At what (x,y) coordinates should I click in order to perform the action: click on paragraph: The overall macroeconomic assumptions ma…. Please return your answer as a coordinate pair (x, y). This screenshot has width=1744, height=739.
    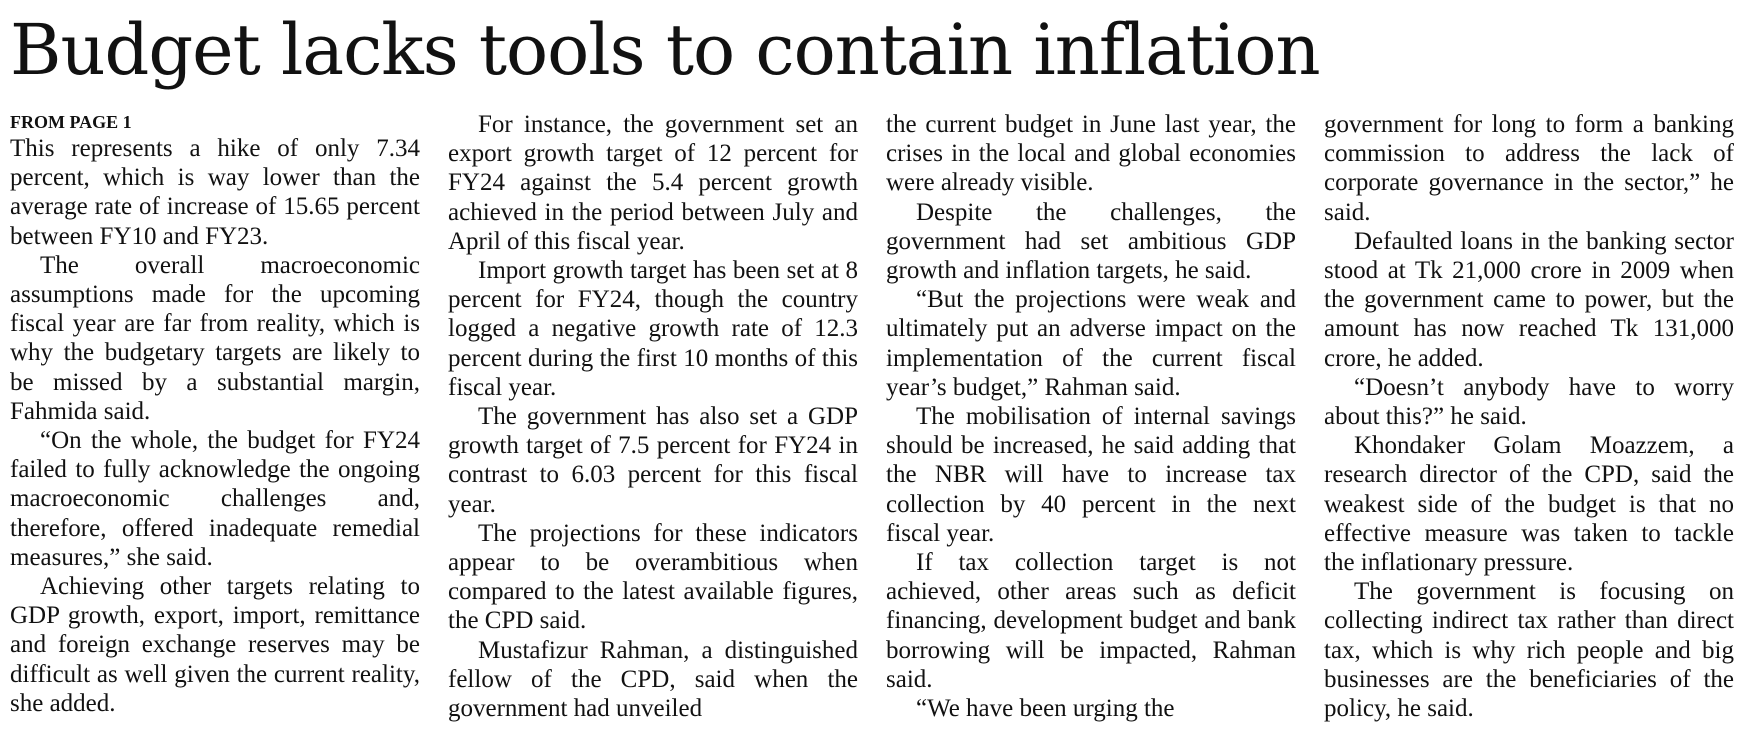
    Looking at the image, I should click on (215, 338).